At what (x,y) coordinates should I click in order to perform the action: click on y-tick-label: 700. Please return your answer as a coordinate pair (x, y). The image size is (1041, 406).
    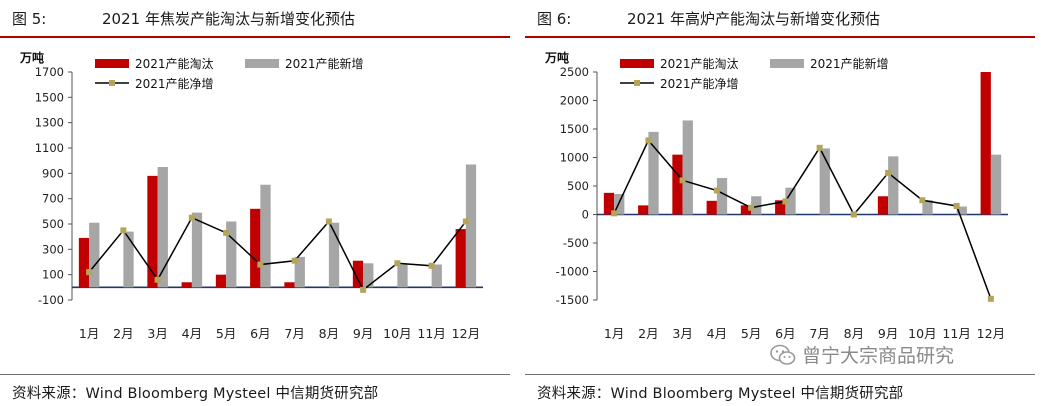
    Looking at the image, I should click on (53, 199).